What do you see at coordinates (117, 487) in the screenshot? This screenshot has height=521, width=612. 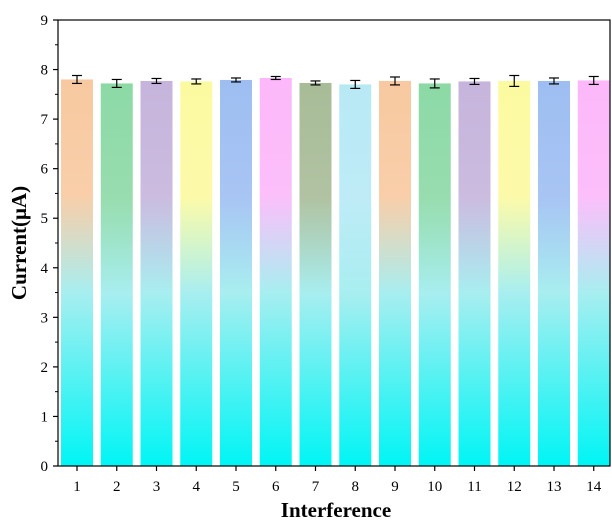 I see `x-tick-label: 2` at bounding box center [117, 487].